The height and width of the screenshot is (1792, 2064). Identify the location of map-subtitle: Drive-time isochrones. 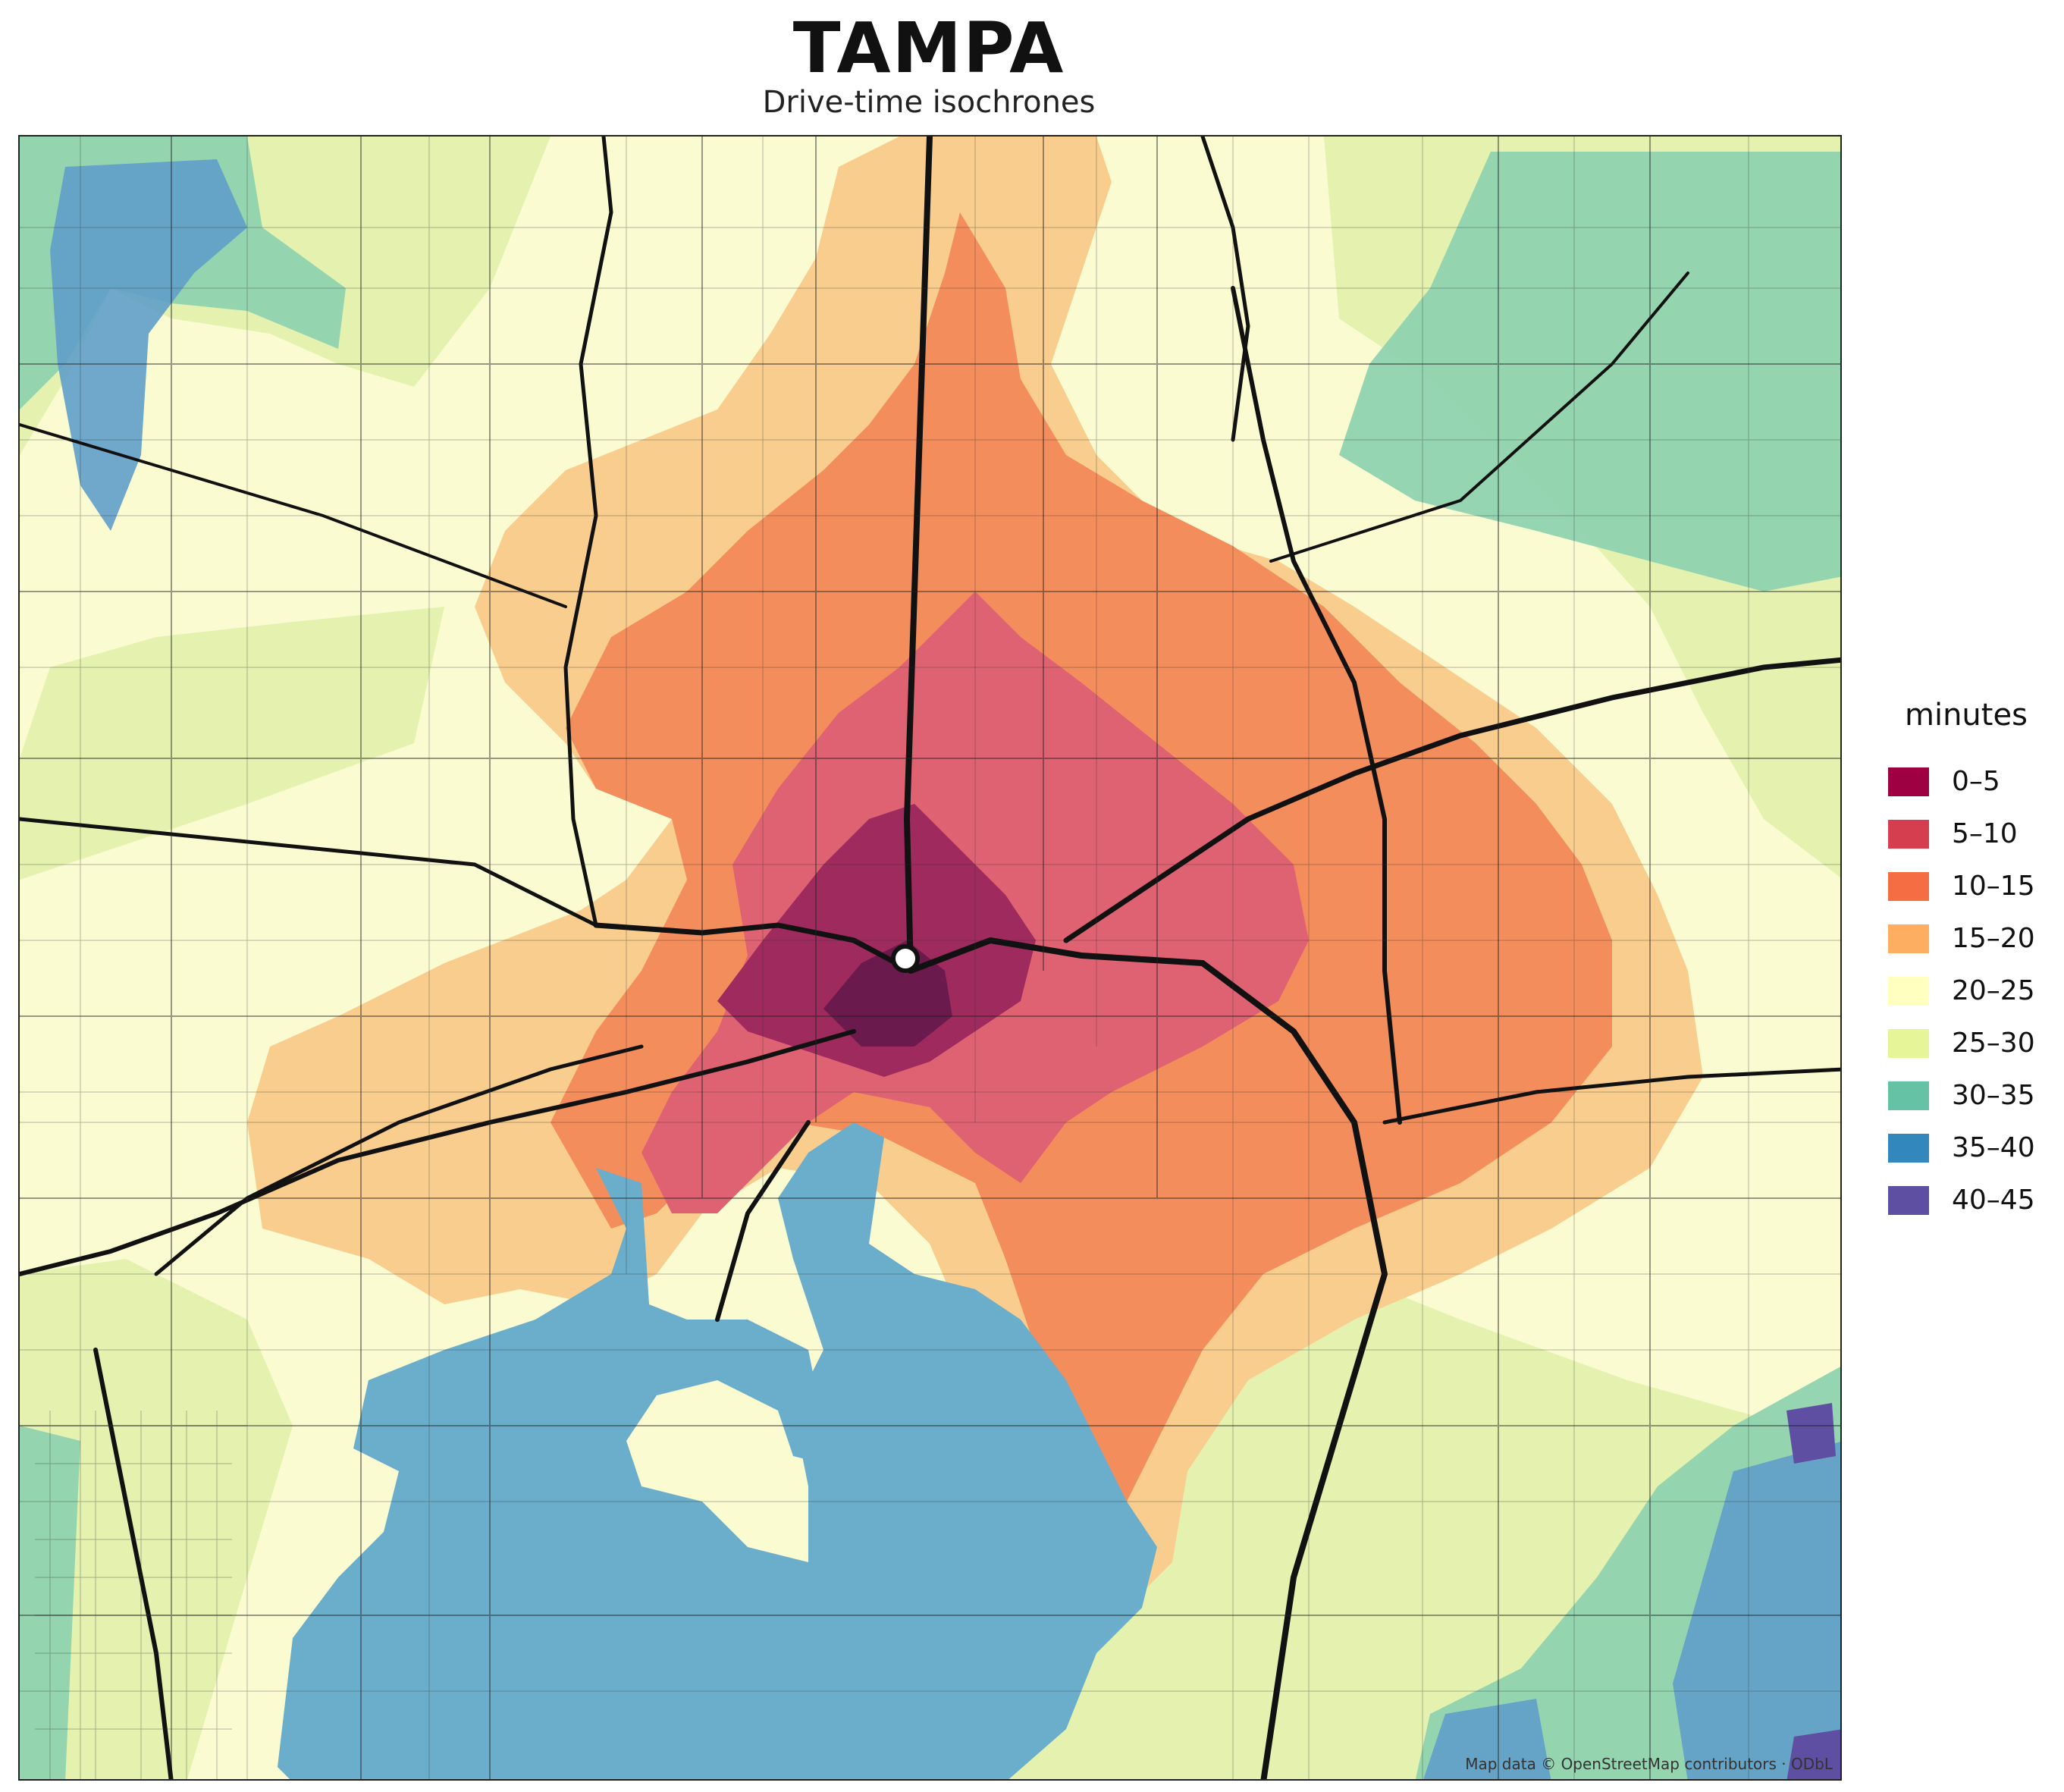
(929, 102).